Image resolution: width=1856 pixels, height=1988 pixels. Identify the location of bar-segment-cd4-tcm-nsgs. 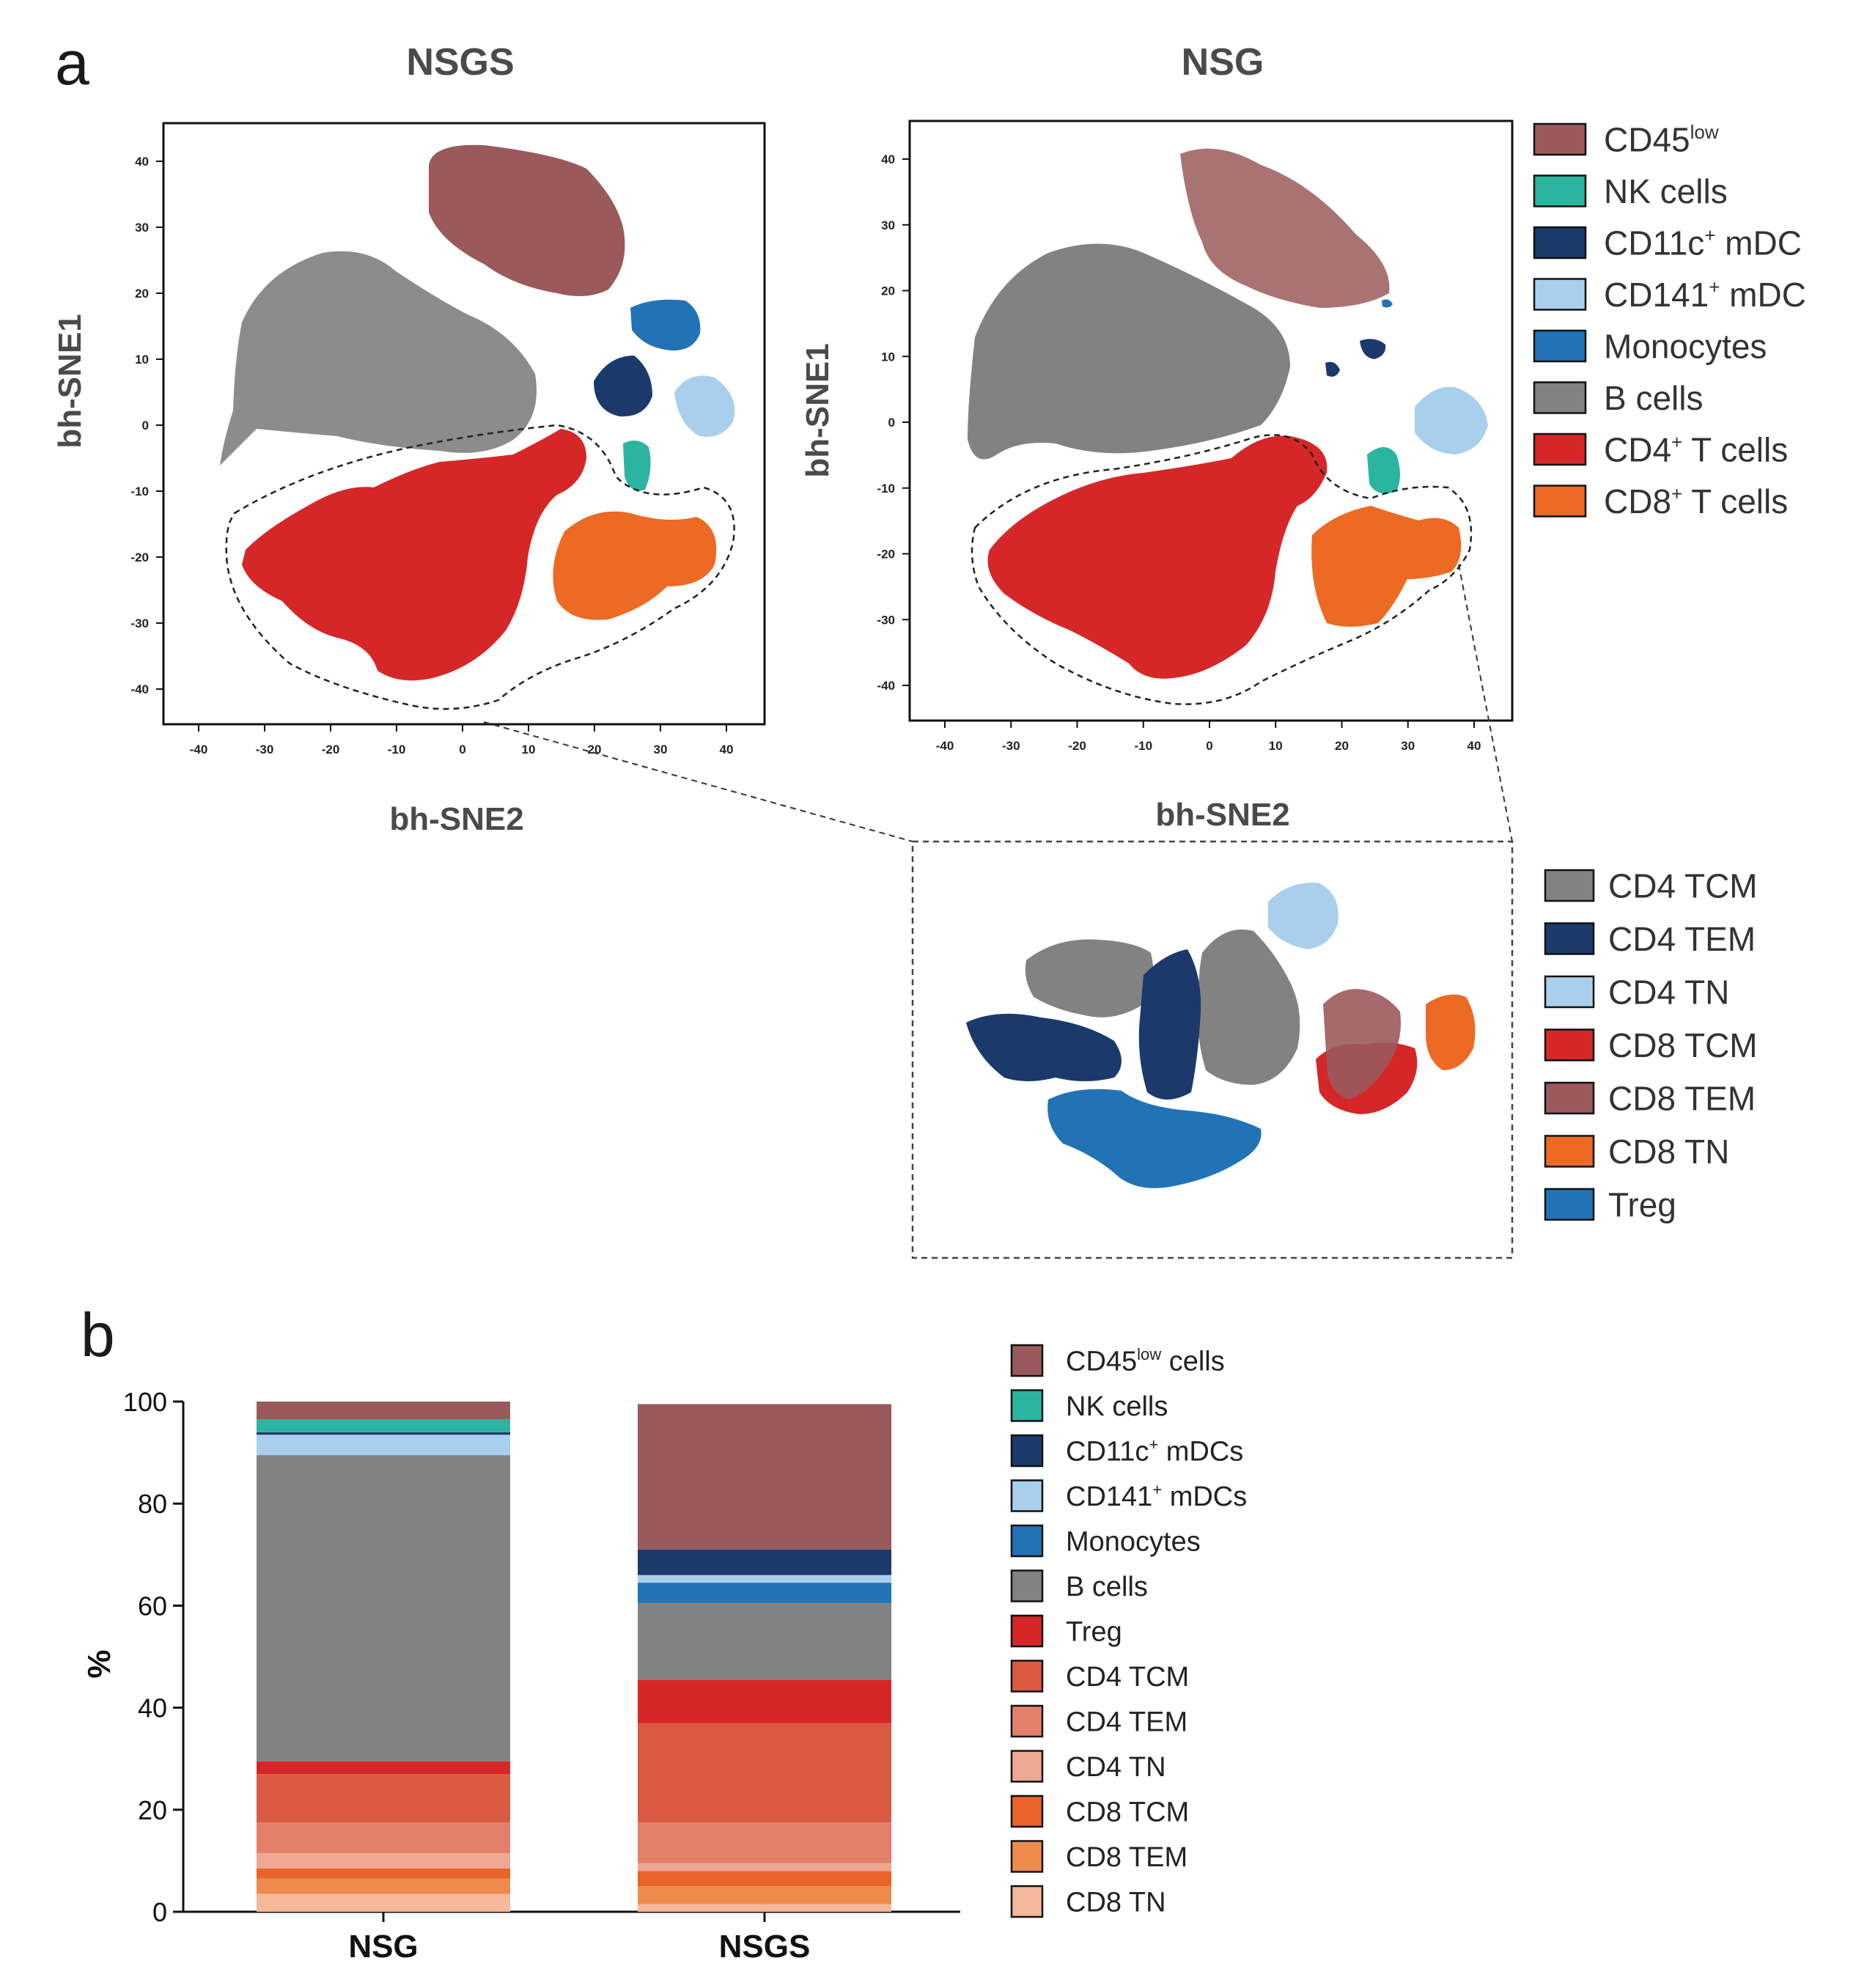
(764, 1773).